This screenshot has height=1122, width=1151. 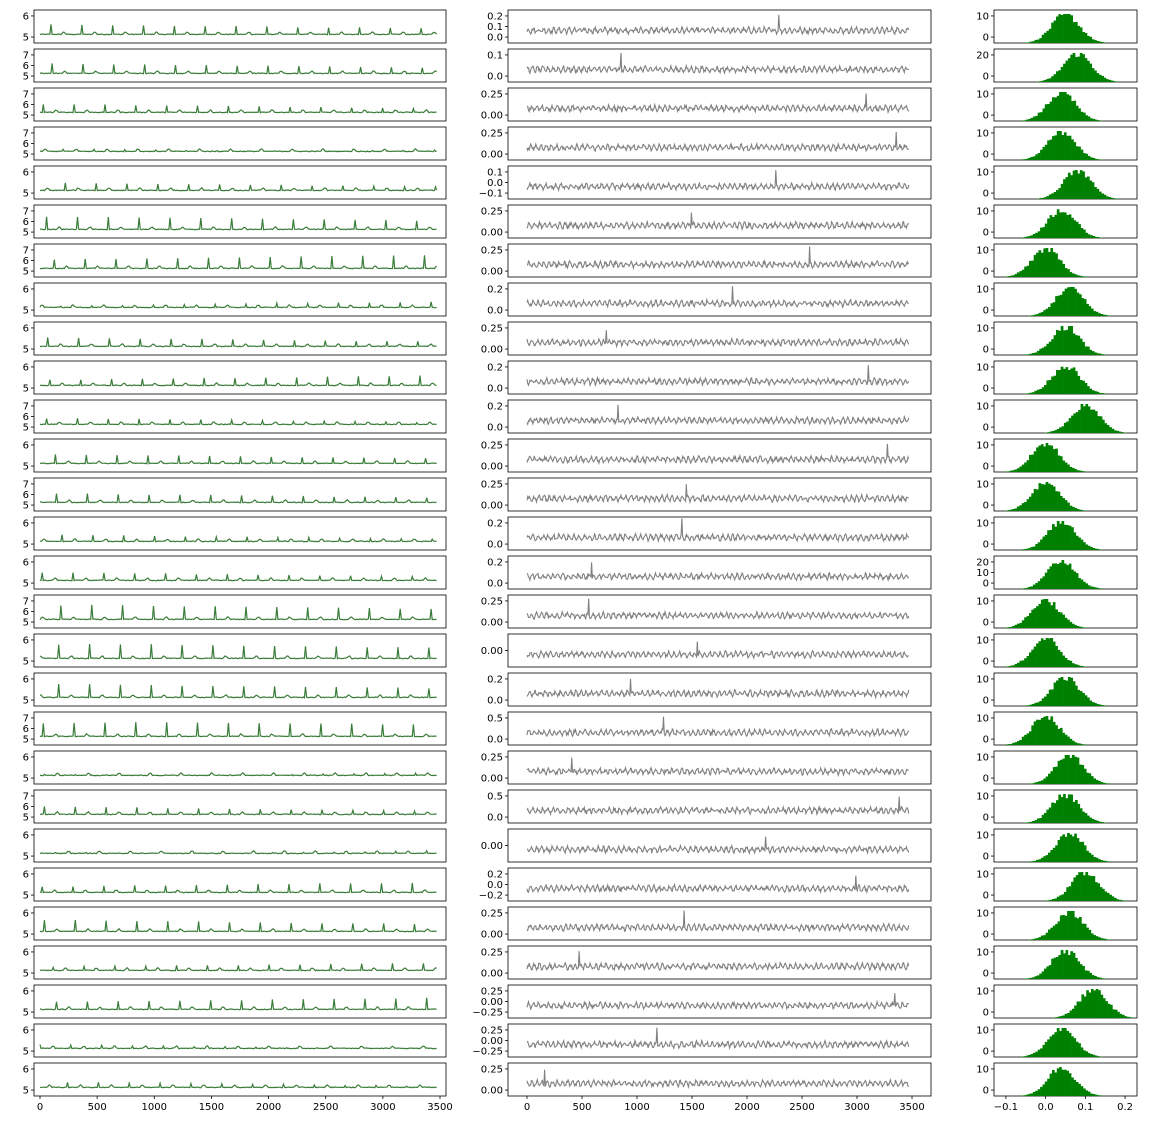 What do you see at coordinates (495, 38) in the screenshot?
I see `y-tick-label: 0.0` at bounding box center [495, 38].